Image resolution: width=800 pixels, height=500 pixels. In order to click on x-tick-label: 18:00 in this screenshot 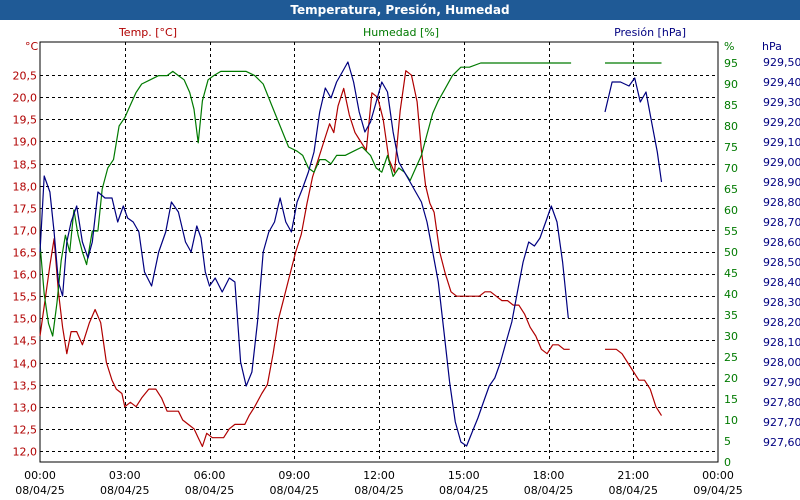, I will do `click(549, 475)`.